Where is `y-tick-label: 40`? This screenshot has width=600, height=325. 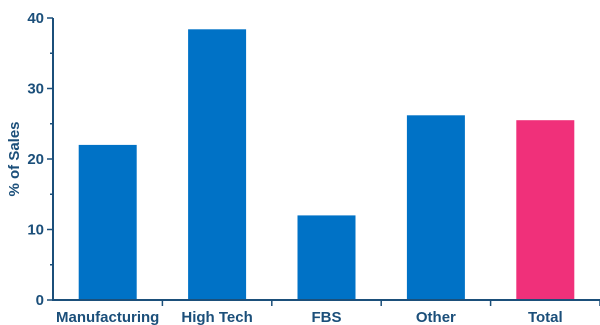
y-tick-label: 40 is located at coordinates (35, 18).